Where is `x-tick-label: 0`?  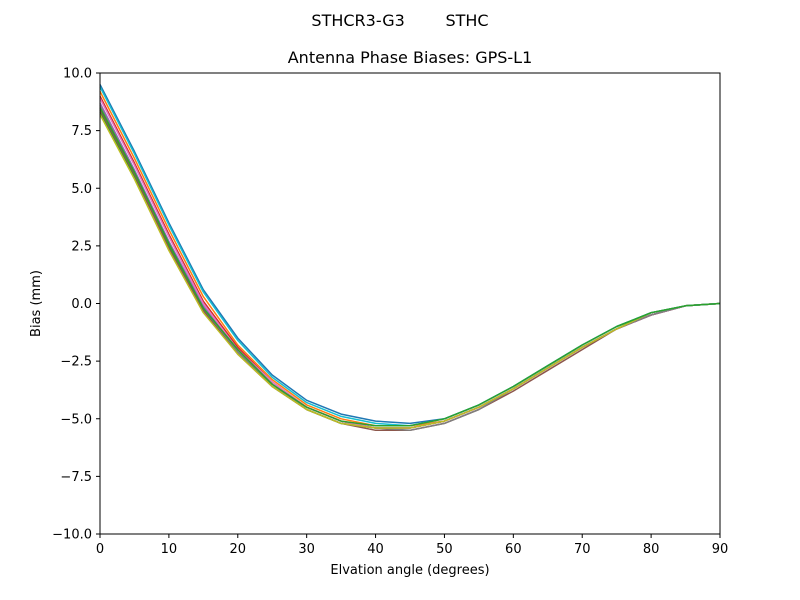 x-tick-label: 0 is located at coordinates (100, 549).